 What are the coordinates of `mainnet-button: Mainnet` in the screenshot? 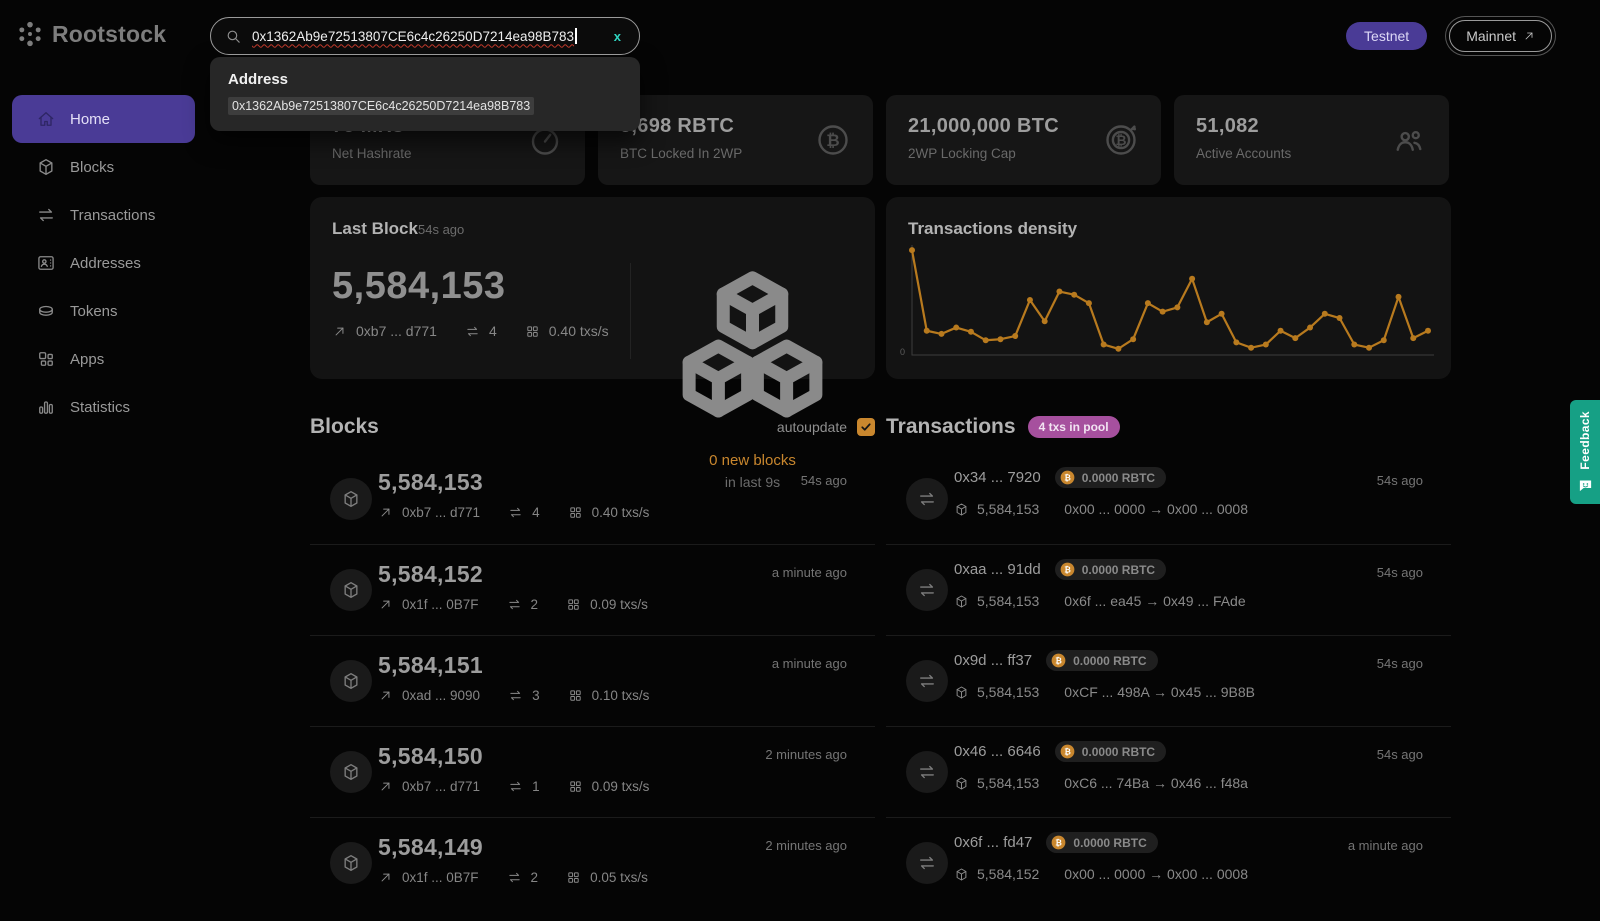 It's located at (1500, 36).